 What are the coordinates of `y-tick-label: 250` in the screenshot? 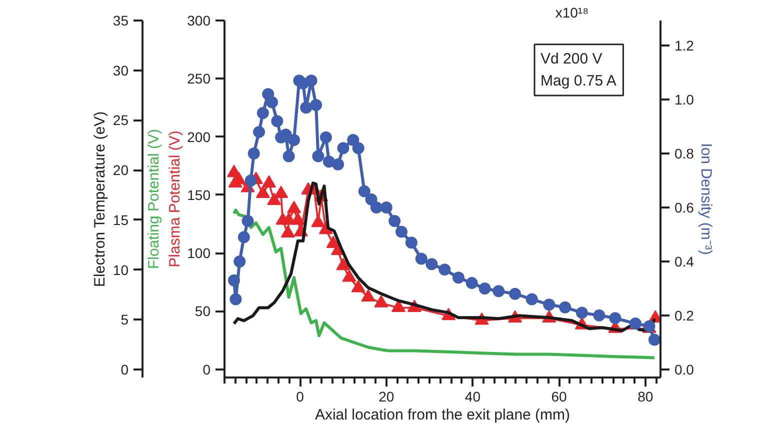 It's located at (199, 78).